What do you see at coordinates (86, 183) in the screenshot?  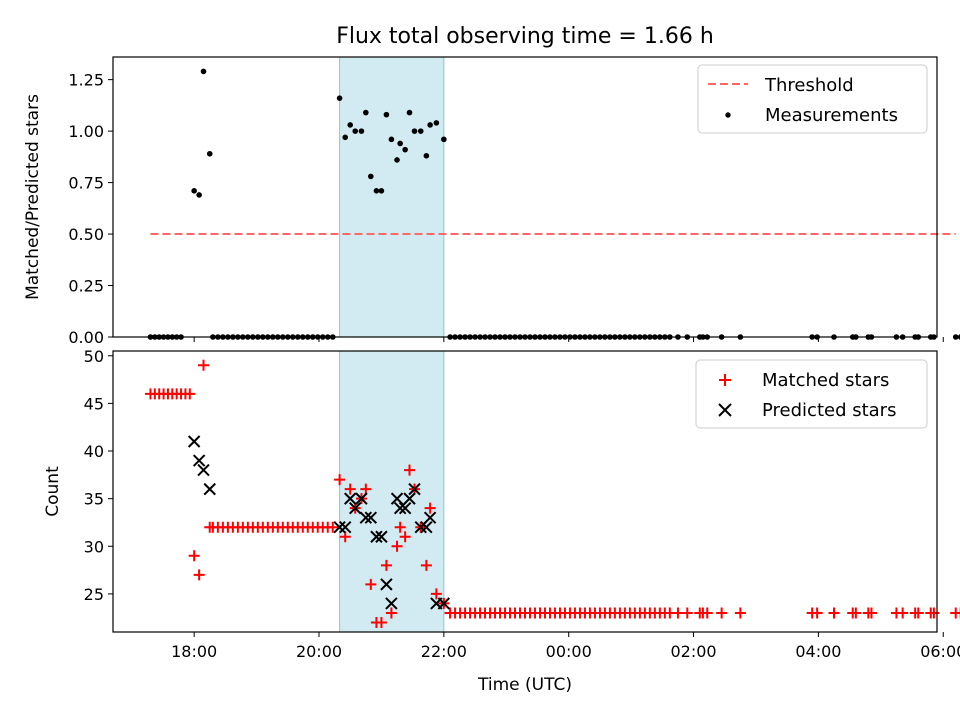 I see `y-tick-label: 0.75` at bounding box center [86, 183].